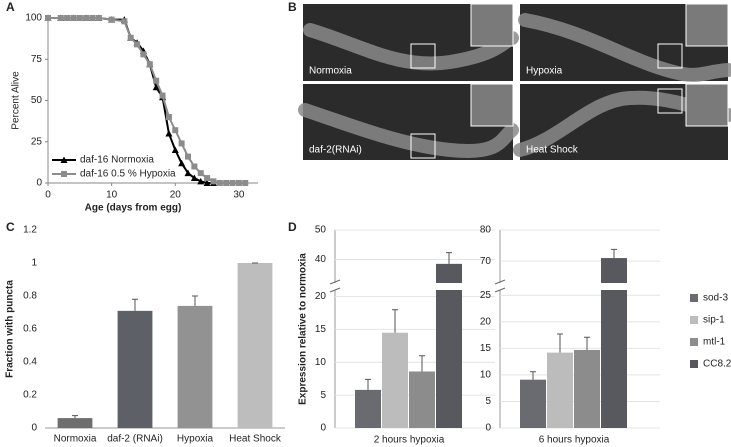  I want to click on y-tick-label: 10, so click(321, 362).